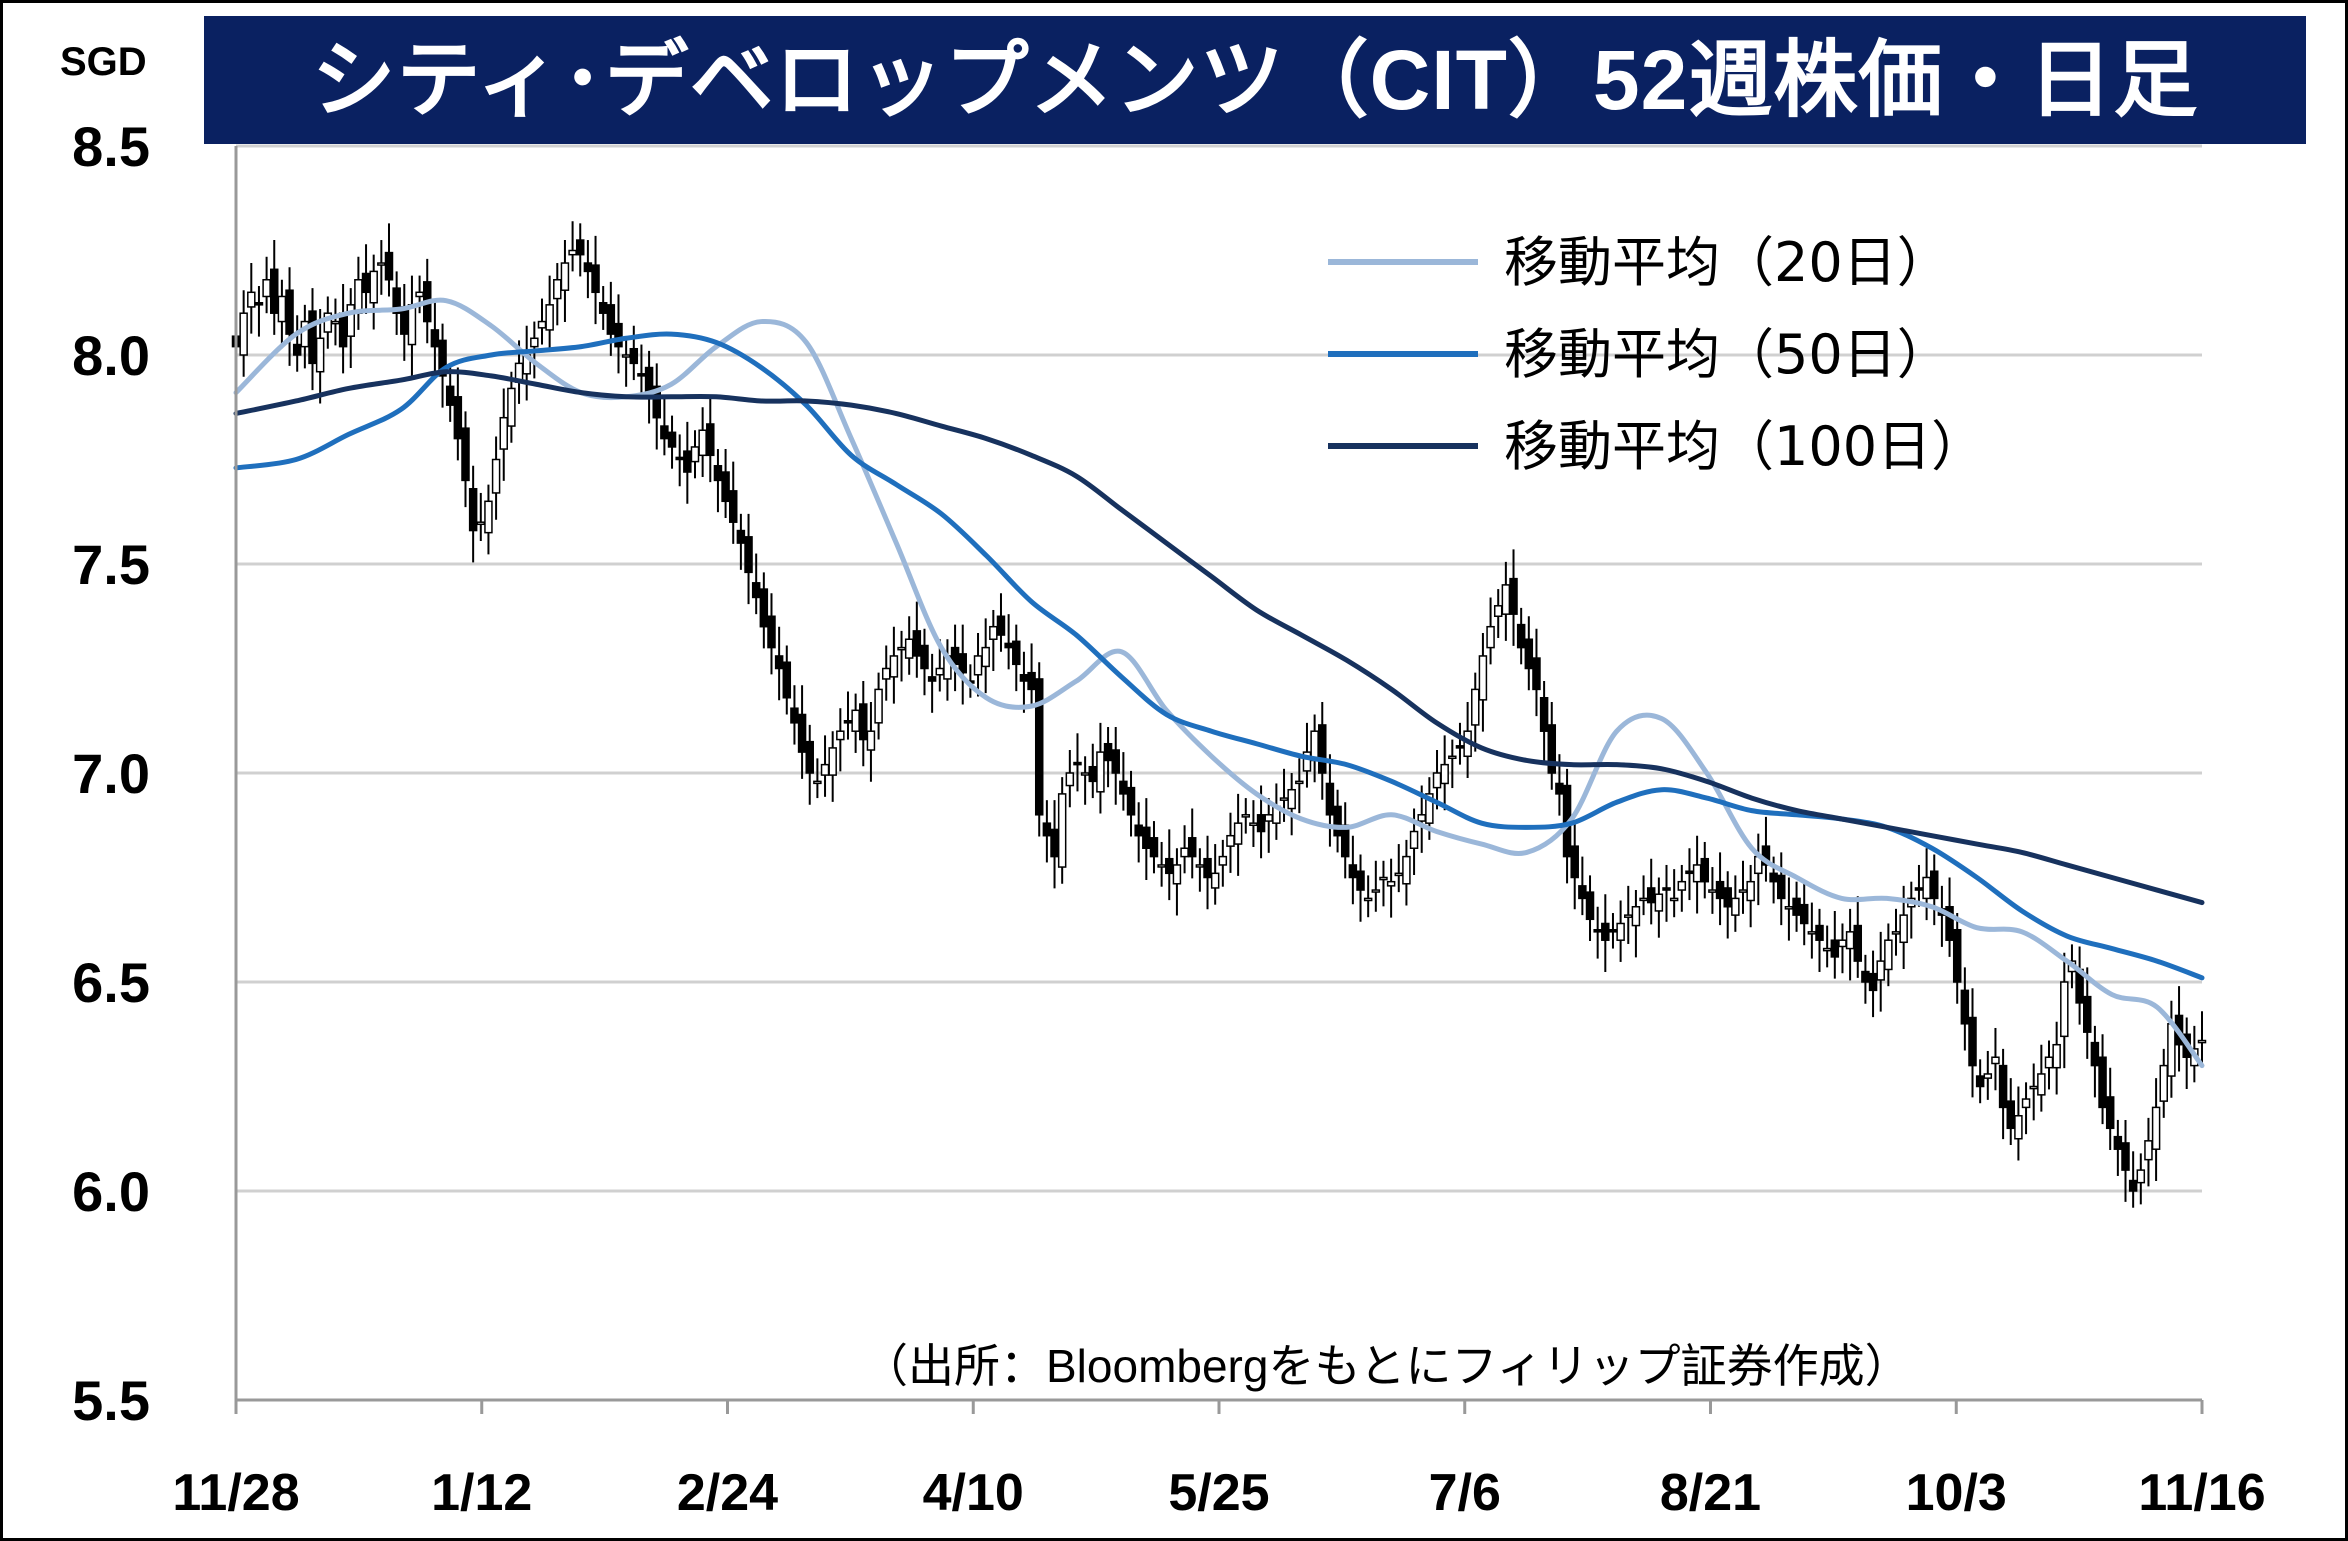 The width and height of the screenshot is (2348, 1541). I want to click on x-tick-label: 10/3, so click(1956, 1493).